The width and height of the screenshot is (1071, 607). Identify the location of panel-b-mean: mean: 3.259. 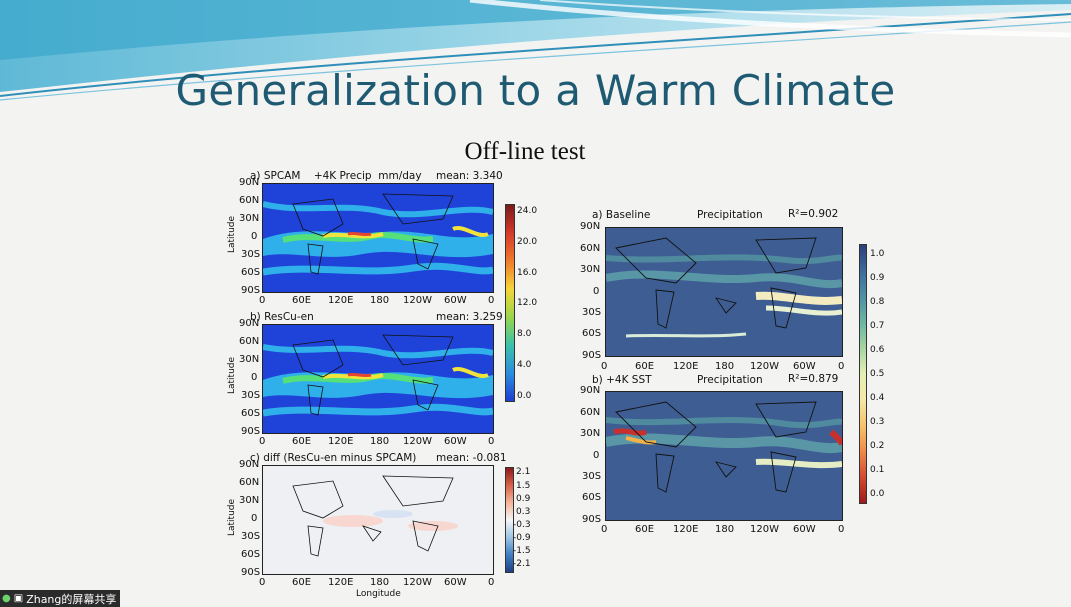
(469, 317).